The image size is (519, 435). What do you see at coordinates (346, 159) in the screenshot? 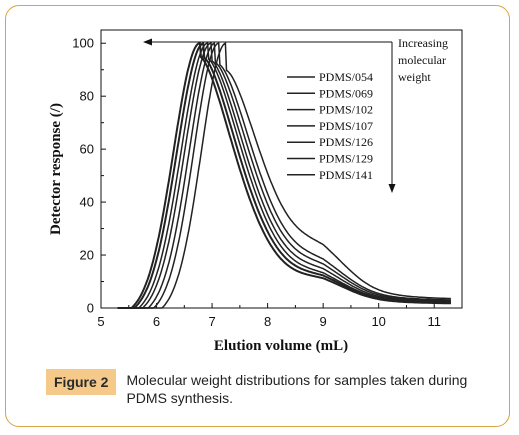
I see `legend-label: PDMS/129` at bounding box center [346, 159].